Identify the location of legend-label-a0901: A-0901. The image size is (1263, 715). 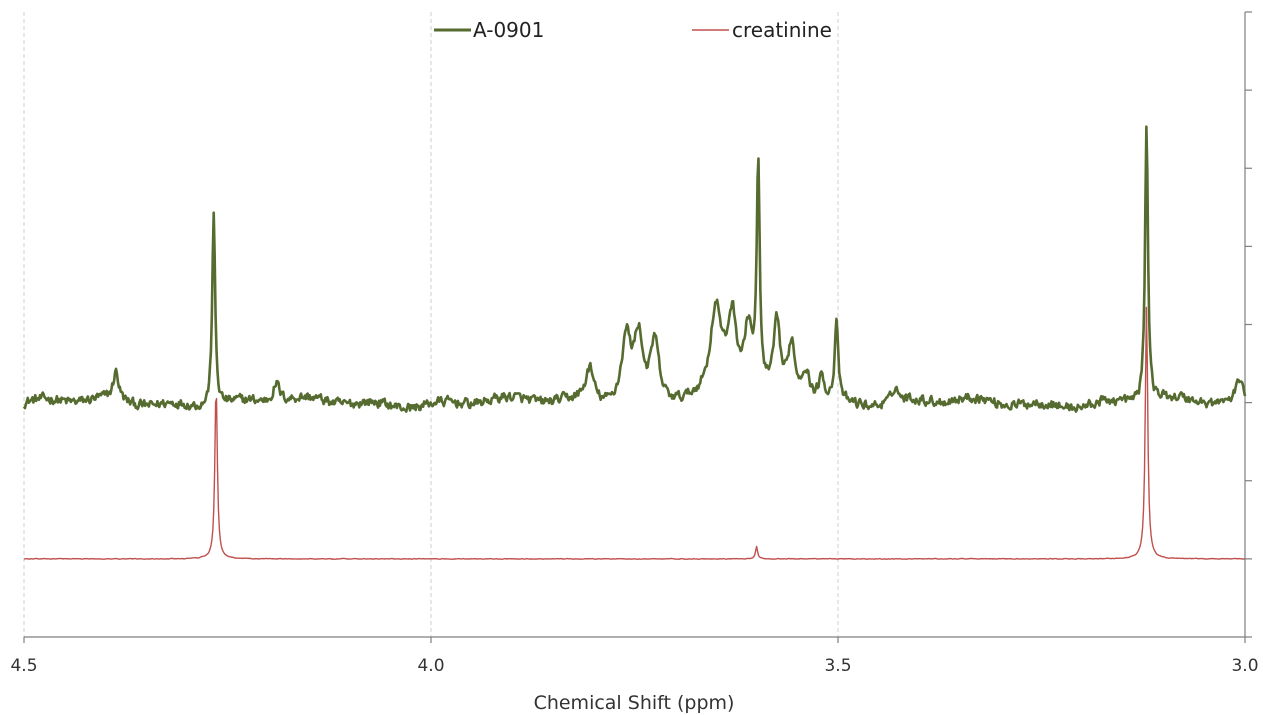
(508, 30).